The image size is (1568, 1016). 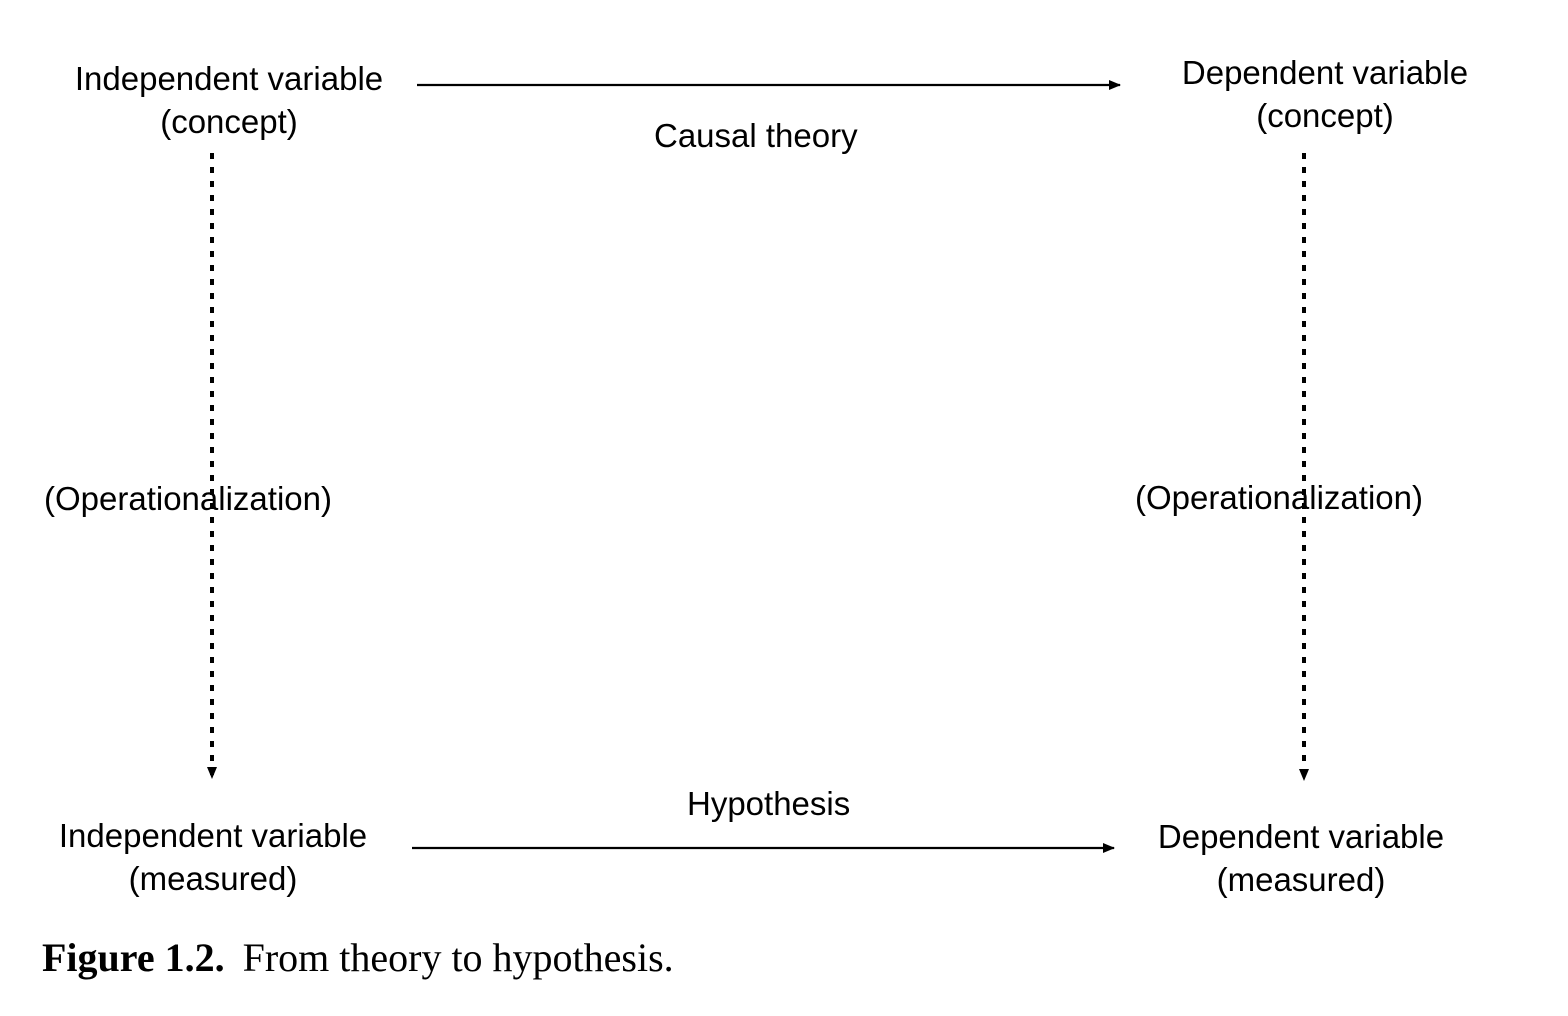 I want to click on causal-theory-label: Causal theory, so click(x=756, y=135).